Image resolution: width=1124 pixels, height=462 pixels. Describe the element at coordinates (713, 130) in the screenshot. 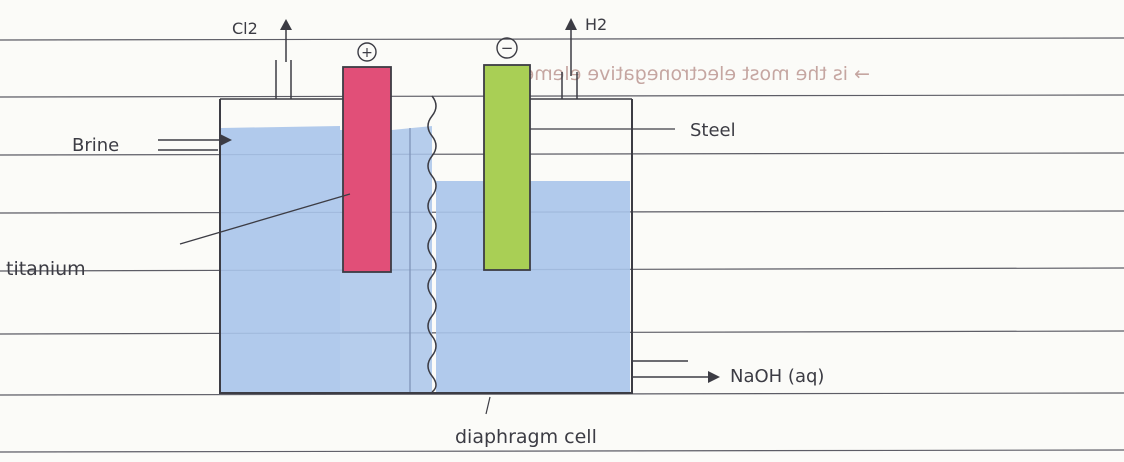

I see `steel-label: Steel` at that location.